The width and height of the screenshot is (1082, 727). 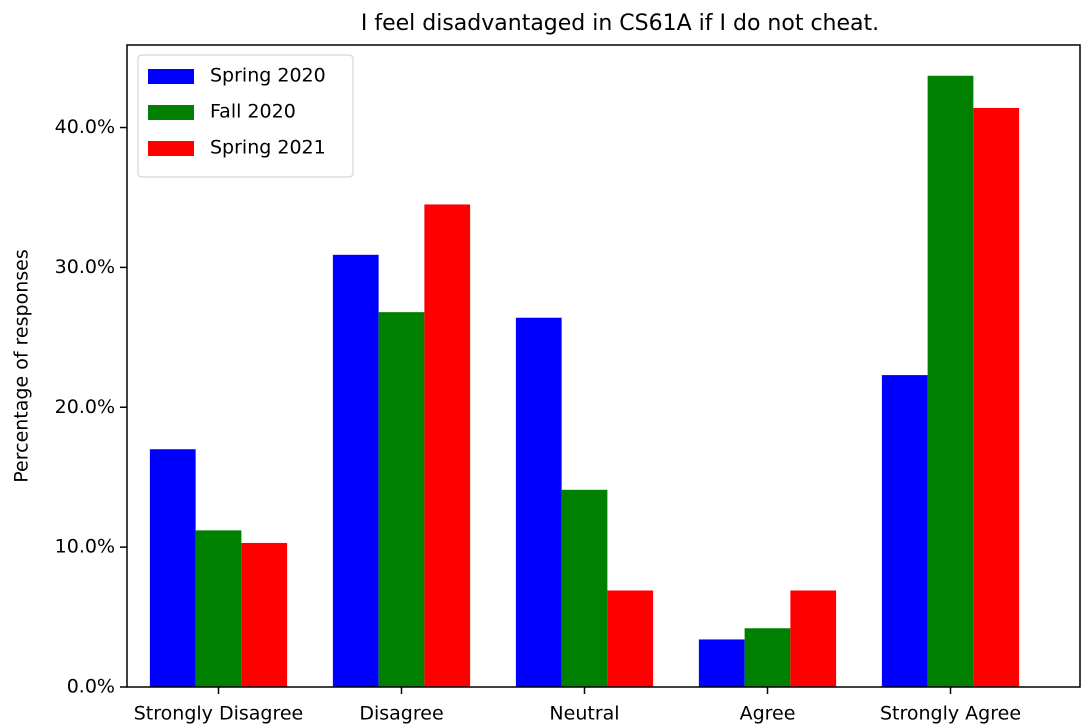 What do you see at coordinates (22, 365) in the screenshot?
I see `y-axis-label: Percentage of responses` at bounding box center [22, 365].